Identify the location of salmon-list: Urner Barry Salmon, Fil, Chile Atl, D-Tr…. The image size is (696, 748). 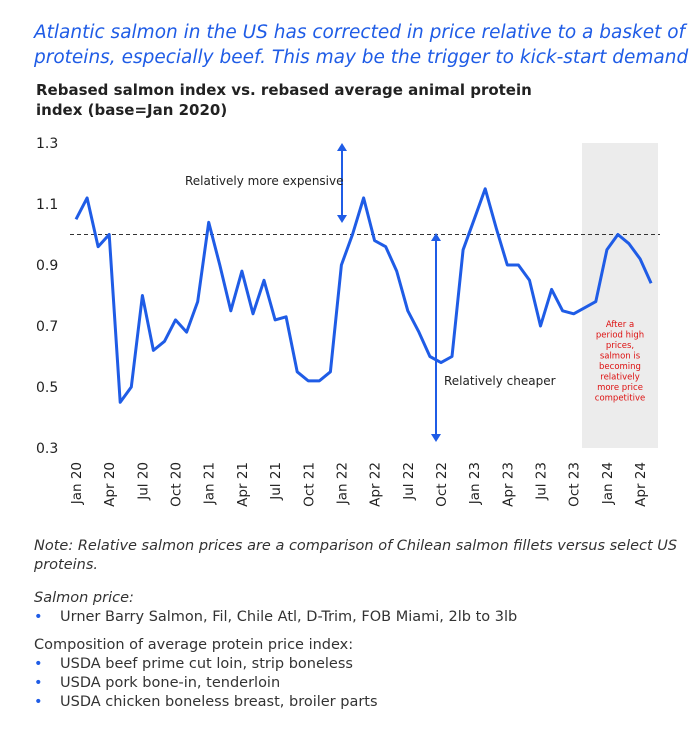
(355, 617).